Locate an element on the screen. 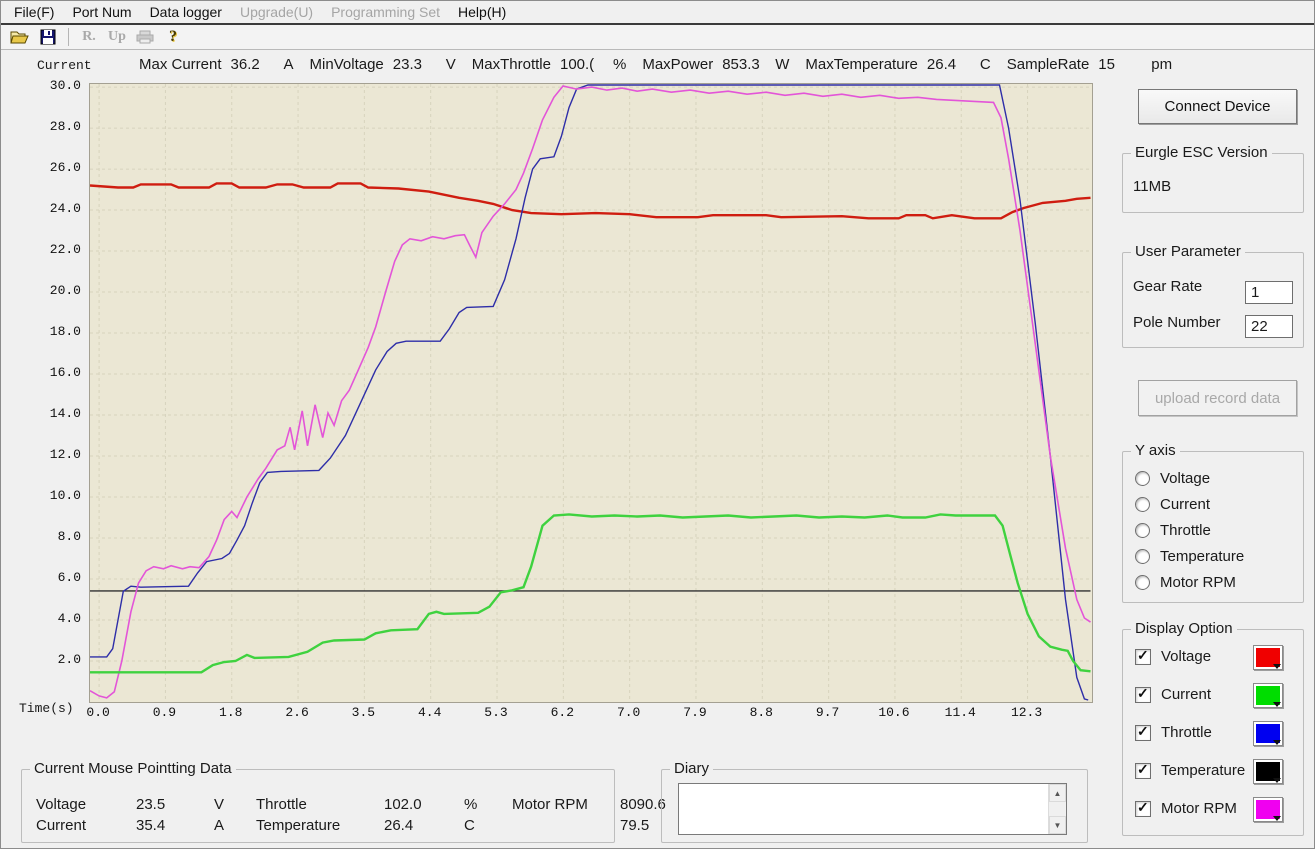 This screenshot has width=1315, height=849. color-swatch-throttle is located at coordinates (1268, 733).